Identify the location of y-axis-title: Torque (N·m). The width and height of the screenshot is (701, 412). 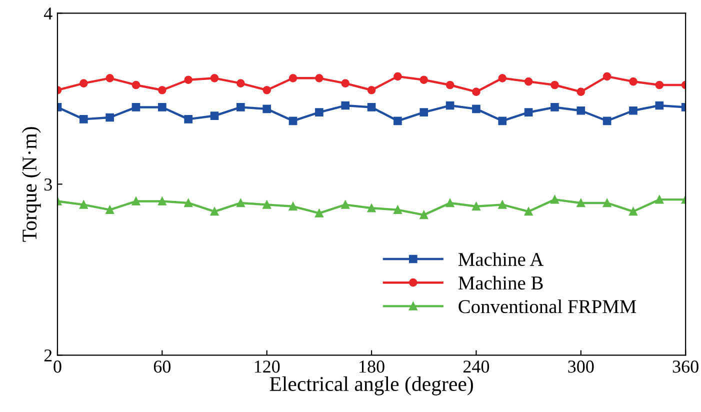
(31, 184).